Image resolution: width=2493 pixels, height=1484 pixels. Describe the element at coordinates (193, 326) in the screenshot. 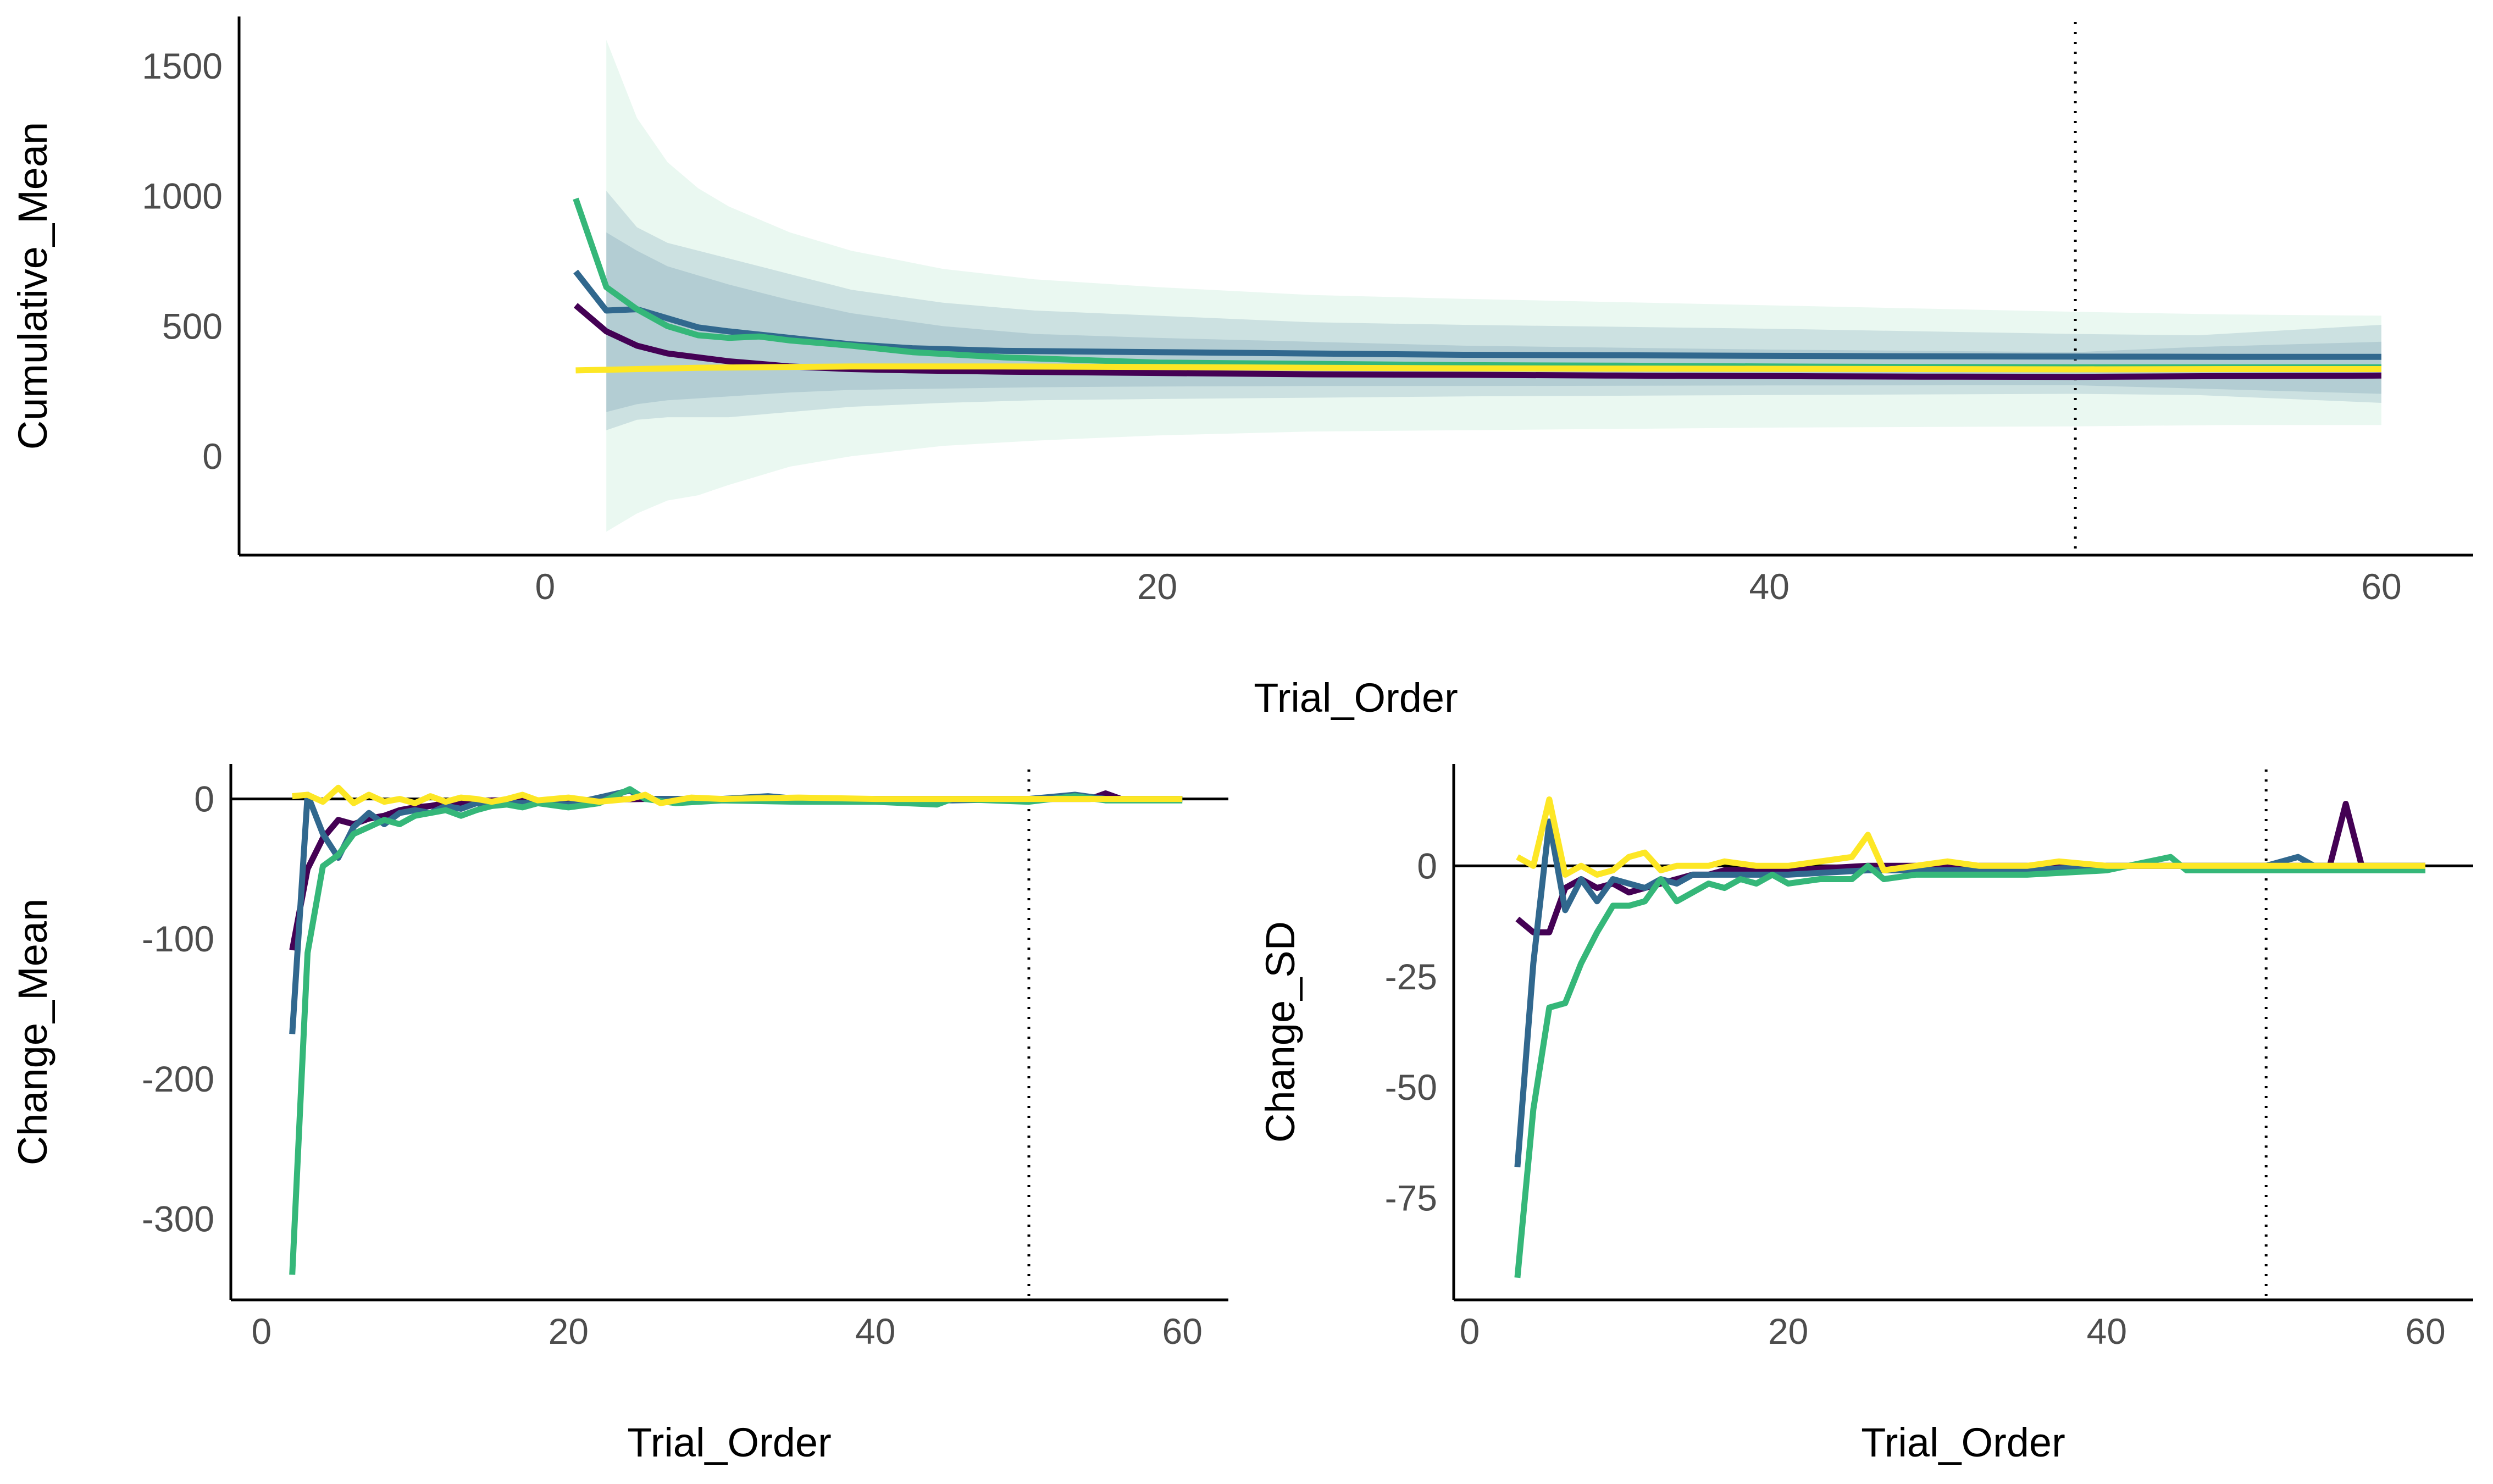

I see `y-tick-label: 500` at that location.